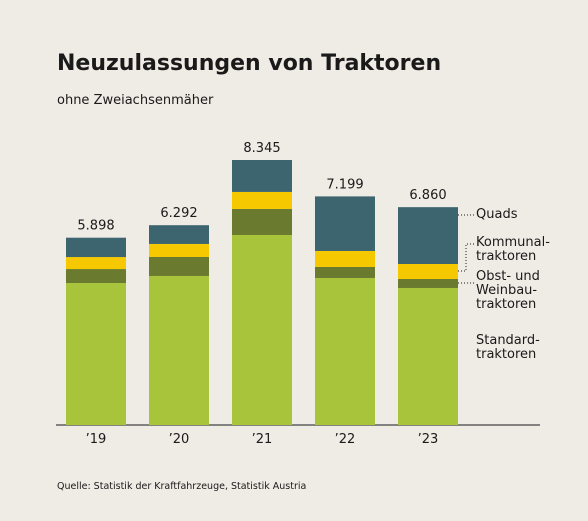  What do you see at coordinates (513, 249) in the screenshot?
I see `legend-label: Kommunal- traktoren` at bounding box center [513, 249].